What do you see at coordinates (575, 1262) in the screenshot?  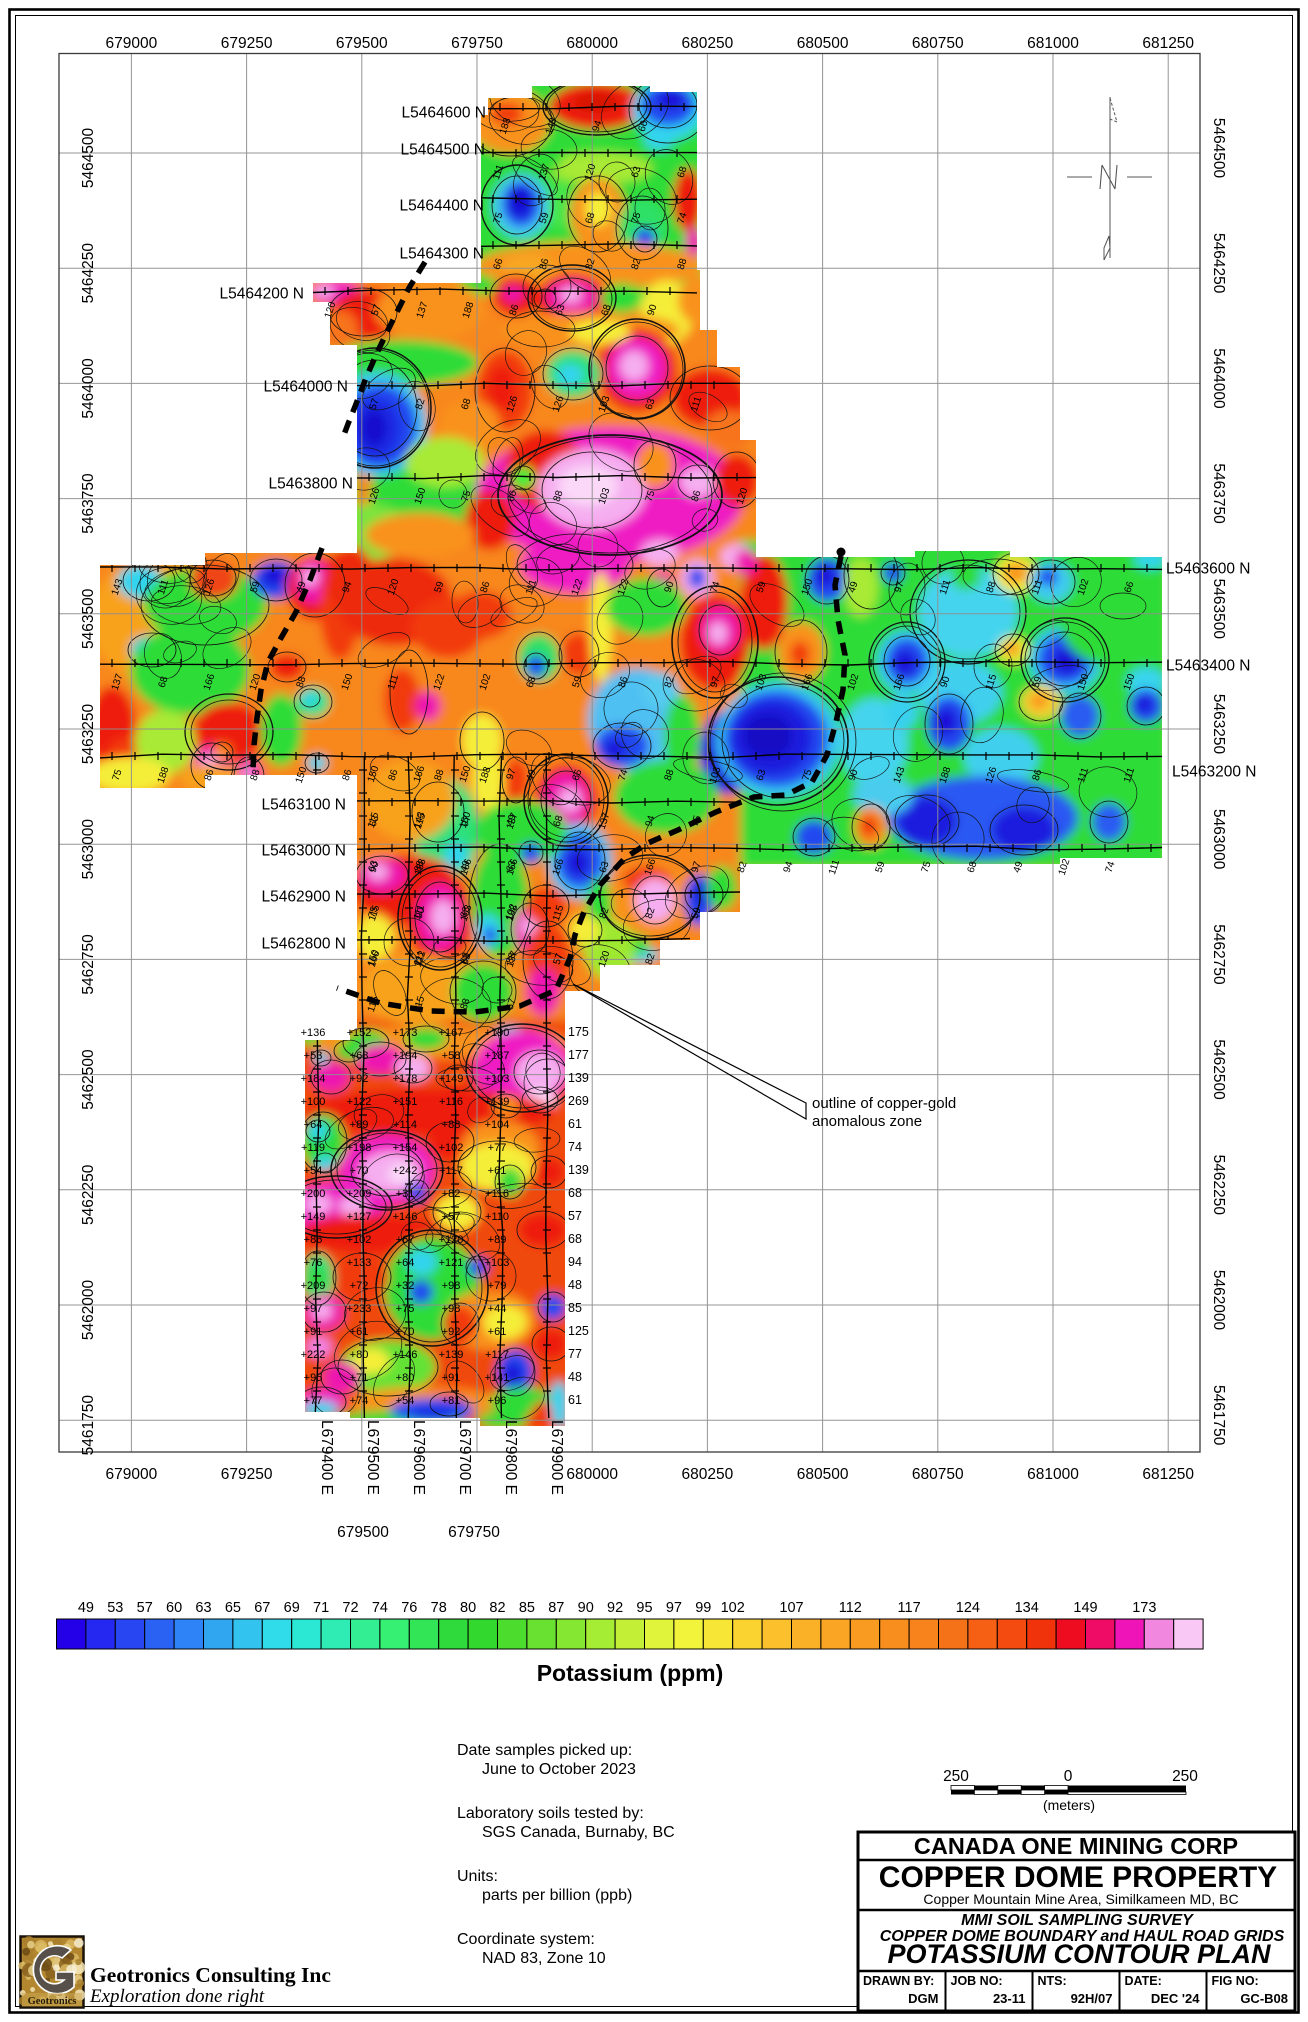 I see `svg-text: 94` at bounding box center [575, 1262].